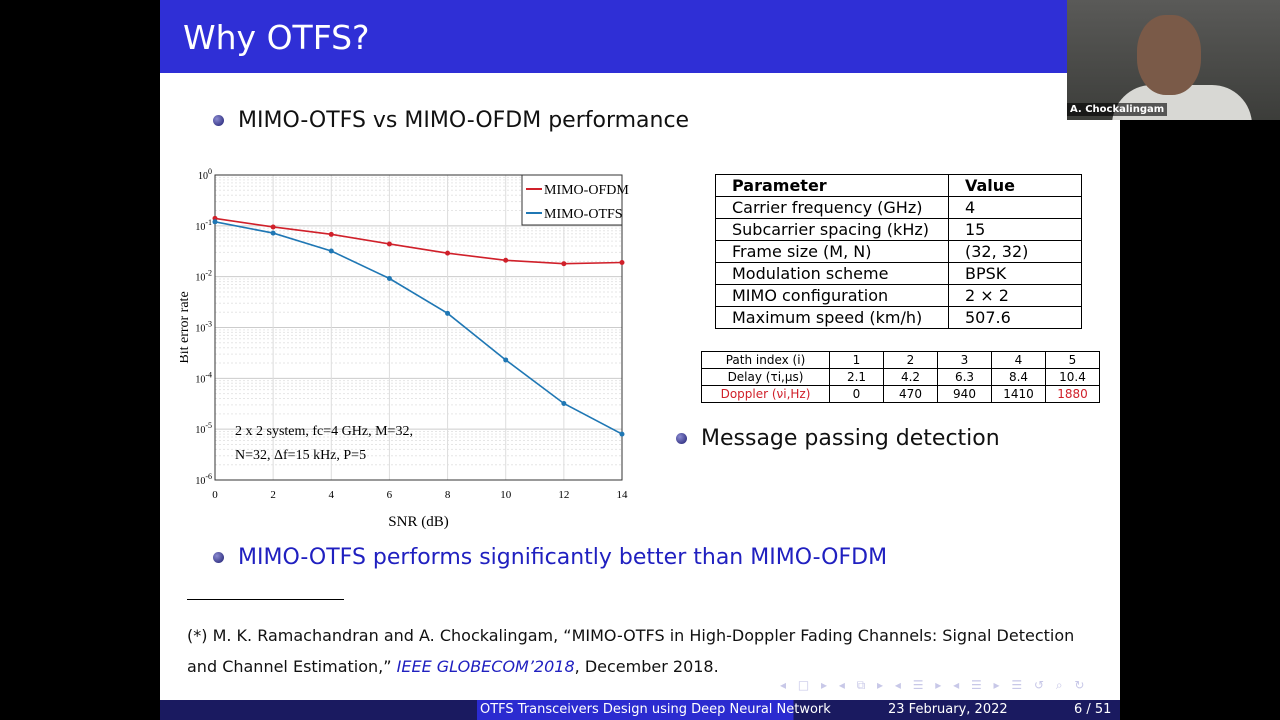 This screenshot has width=1280, height=720. Describe the element at coordinates (203, 276) in the screenshot. I see `y-tick-label: 10⁻²` at that location.